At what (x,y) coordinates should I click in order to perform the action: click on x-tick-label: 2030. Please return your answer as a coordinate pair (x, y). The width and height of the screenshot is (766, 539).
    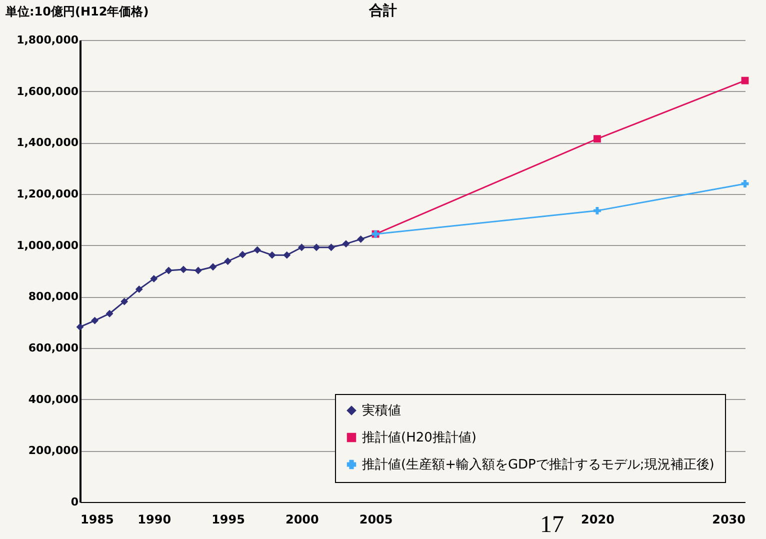
    Looking at the image, I should click on (729, 519).